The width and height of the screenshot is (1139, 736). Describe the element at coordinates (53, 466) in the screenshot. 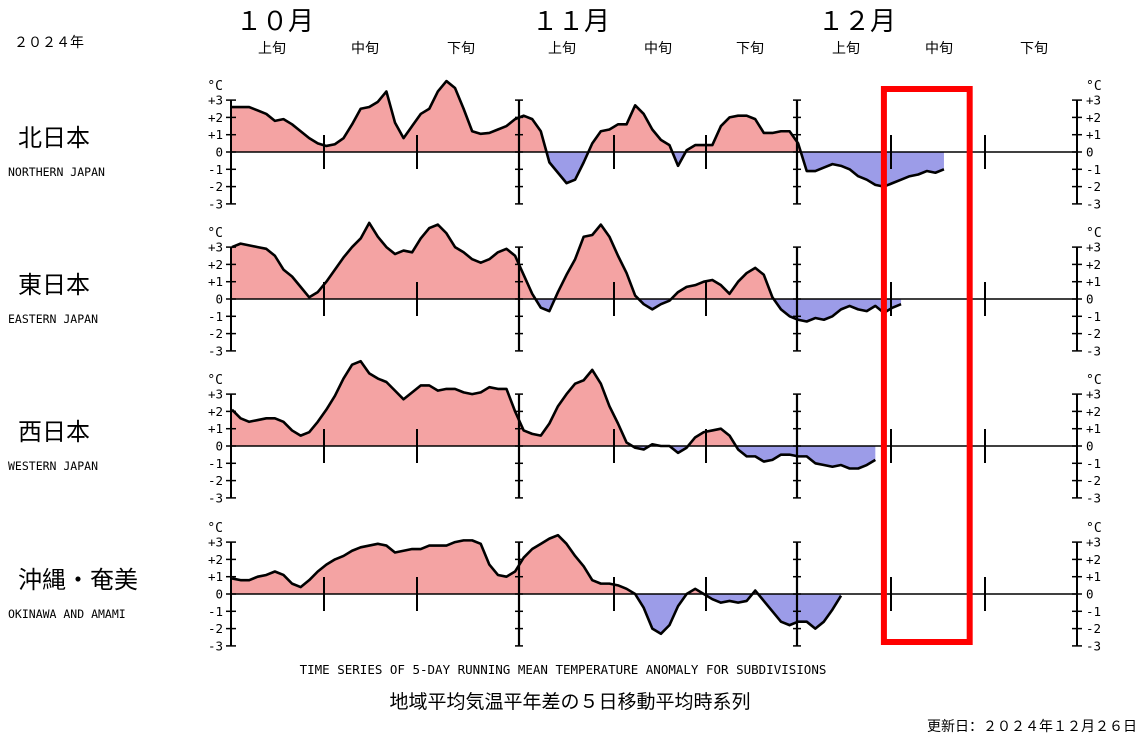

I see `region-name-en: WESTERN JAPAN` at that location.